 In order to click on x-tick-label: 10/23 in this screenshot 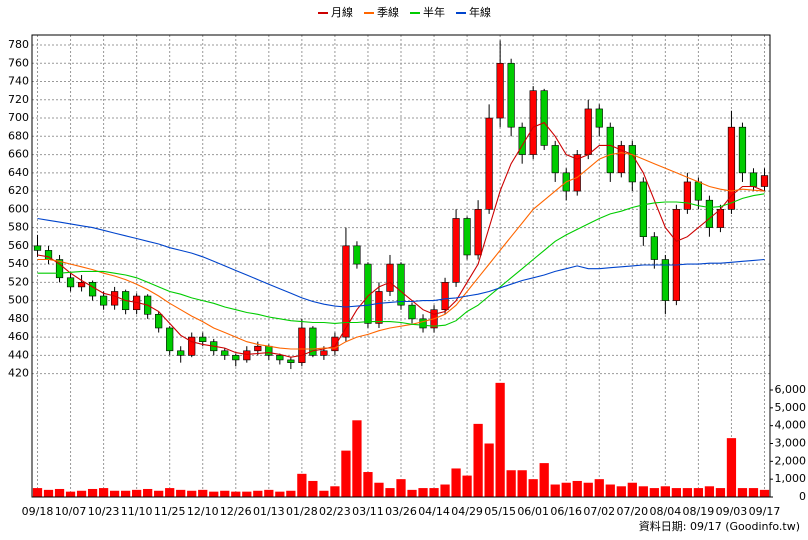, I will do `click(104, 511)`.